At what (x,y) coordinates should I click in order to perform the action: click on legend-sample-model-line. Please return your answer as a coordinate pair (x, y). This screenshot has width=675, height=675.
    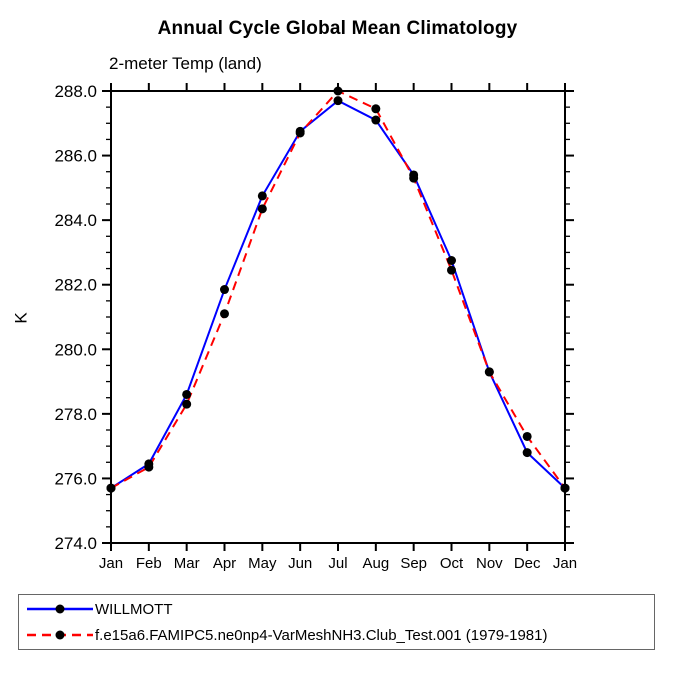
    Looking at the image, I should click on (60, 635).